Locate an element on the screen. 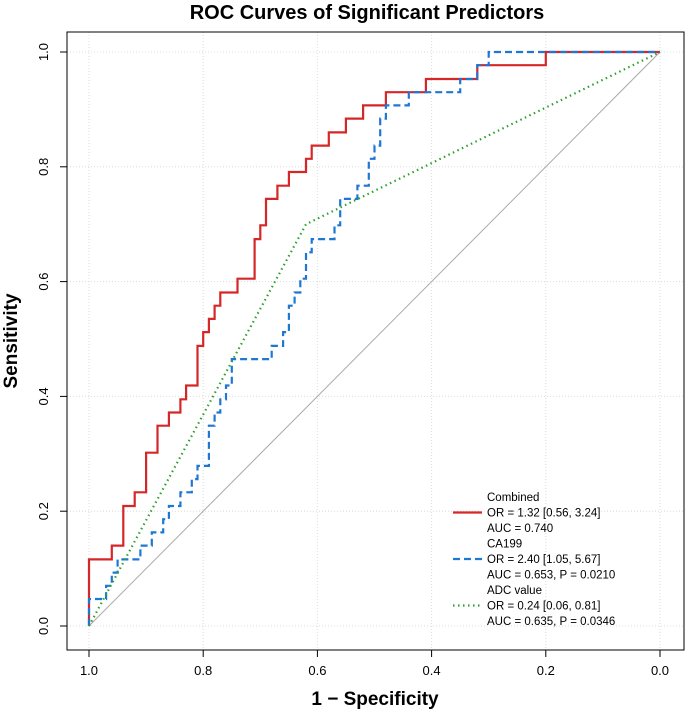 Image resolution: width=685 pixels, height=714 pixels. legend-stat-adc-value-1: OR = 0.24 [0.06, 0.81] is located at coordinates (543, 607).